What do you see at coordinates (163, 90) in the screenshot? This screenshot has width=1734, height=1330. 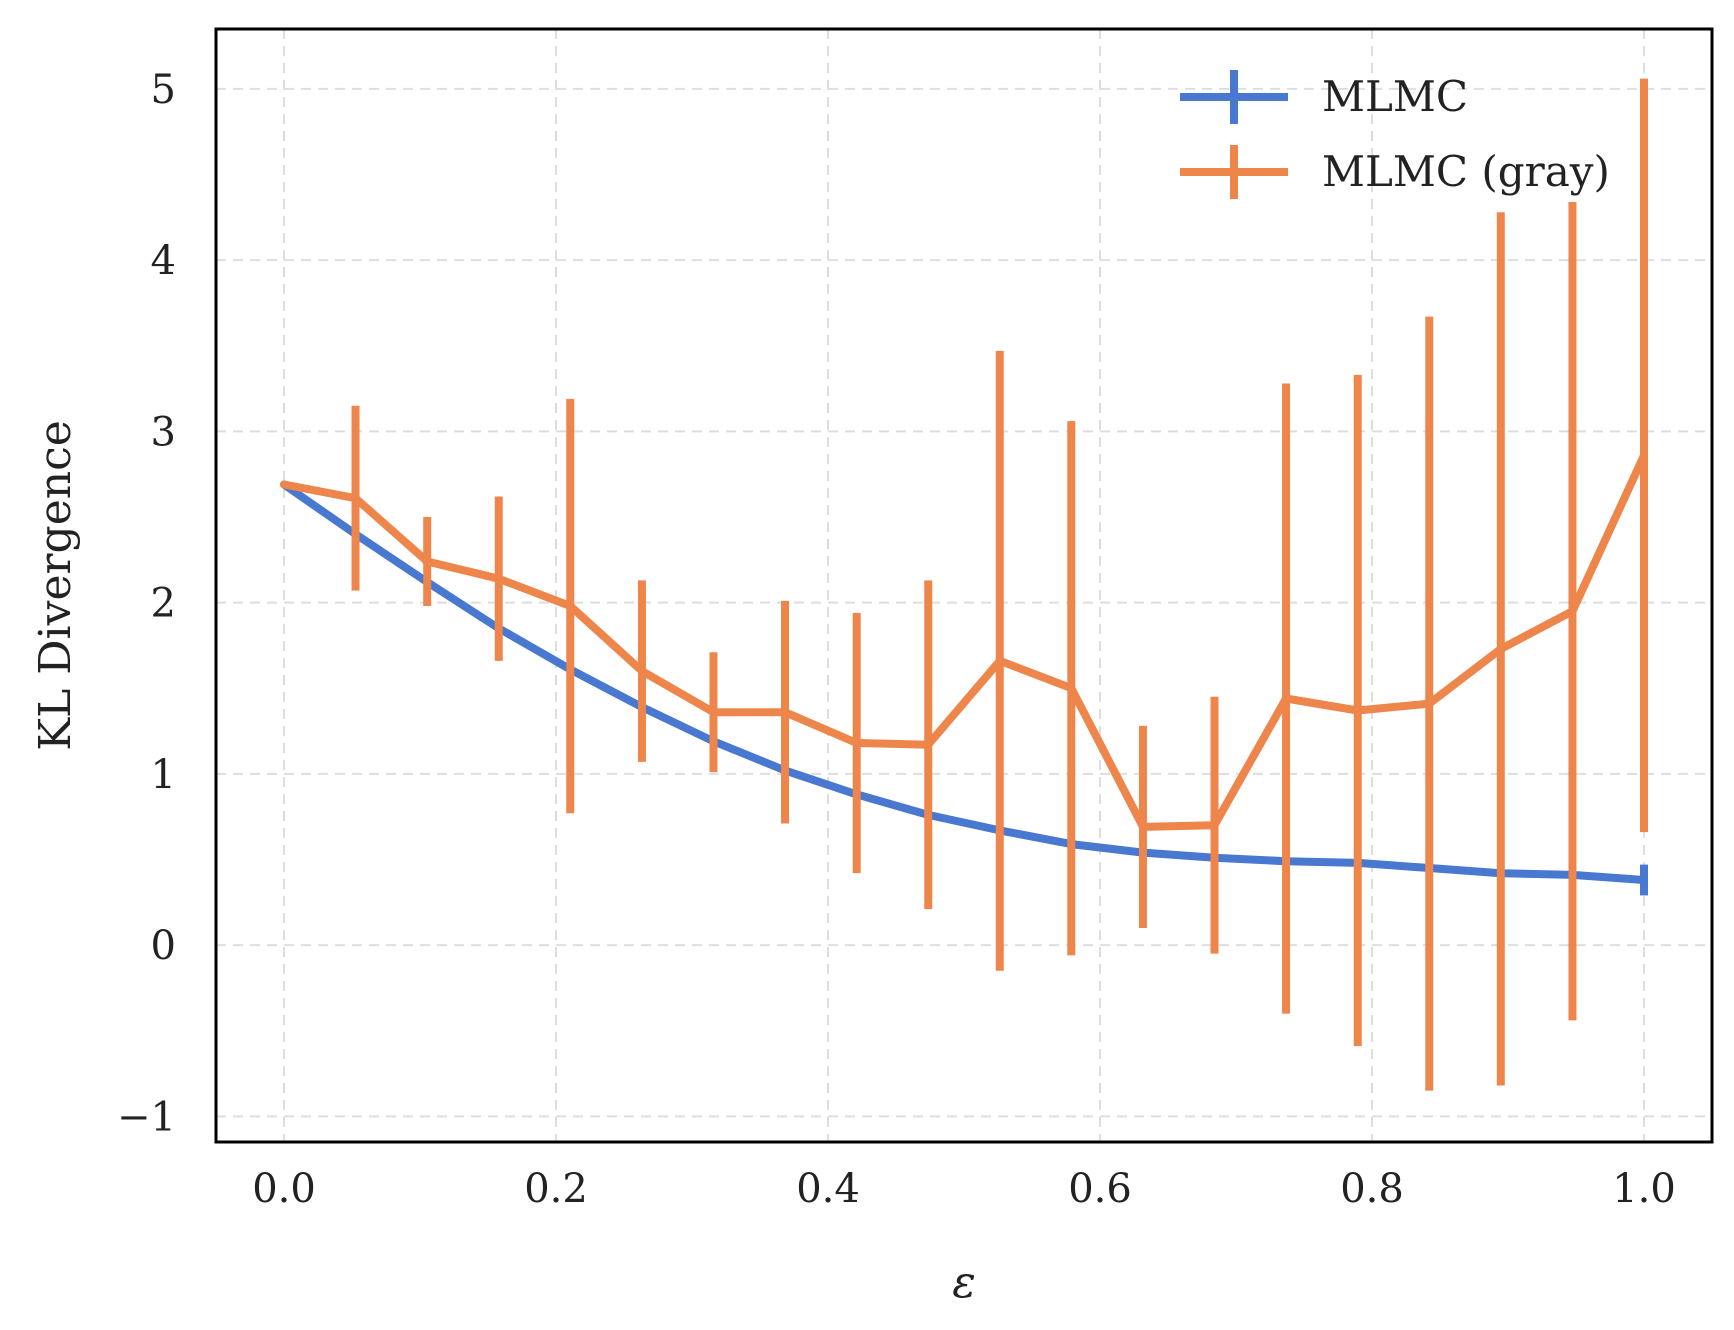 I see `y-tick-label: 5` at bounding box center [163, 90].